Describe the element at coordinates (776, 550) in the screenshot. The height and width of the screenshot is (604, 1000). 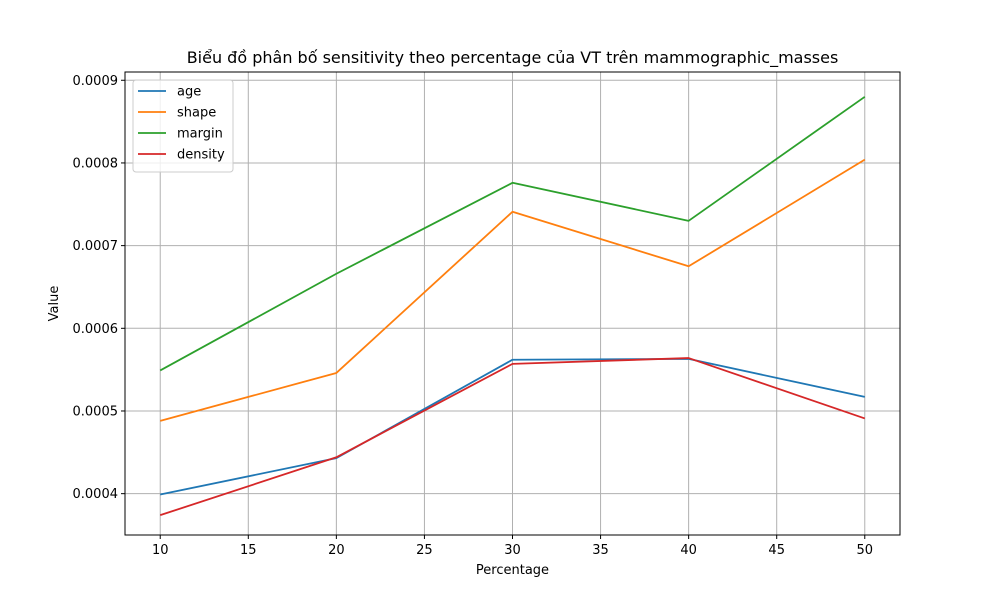
I see `x-tick-label: 45` at that location.